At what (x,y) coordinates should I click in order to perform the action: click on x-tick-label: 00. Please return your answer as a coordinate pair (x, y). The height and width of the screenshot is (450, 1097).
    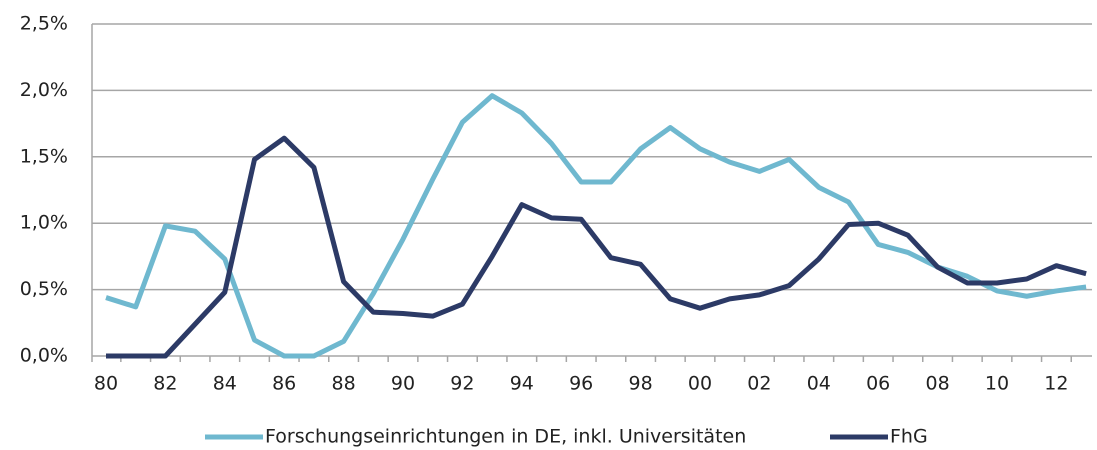
    Looking at the image, I should click on (700, 384).